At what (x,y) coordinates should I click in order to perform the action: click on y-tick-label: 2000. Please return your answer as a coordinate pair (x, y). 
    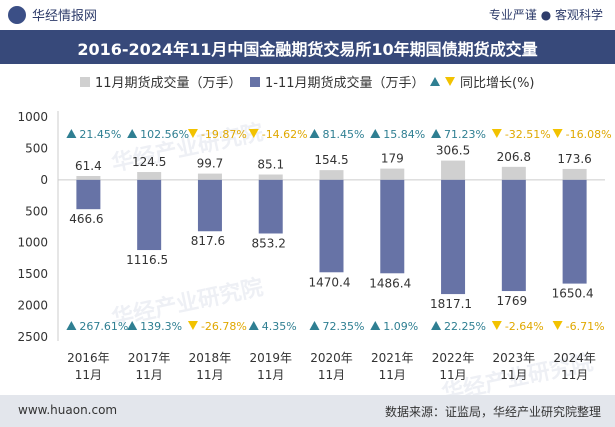
    Looking at the image, I should click on (32, 306).